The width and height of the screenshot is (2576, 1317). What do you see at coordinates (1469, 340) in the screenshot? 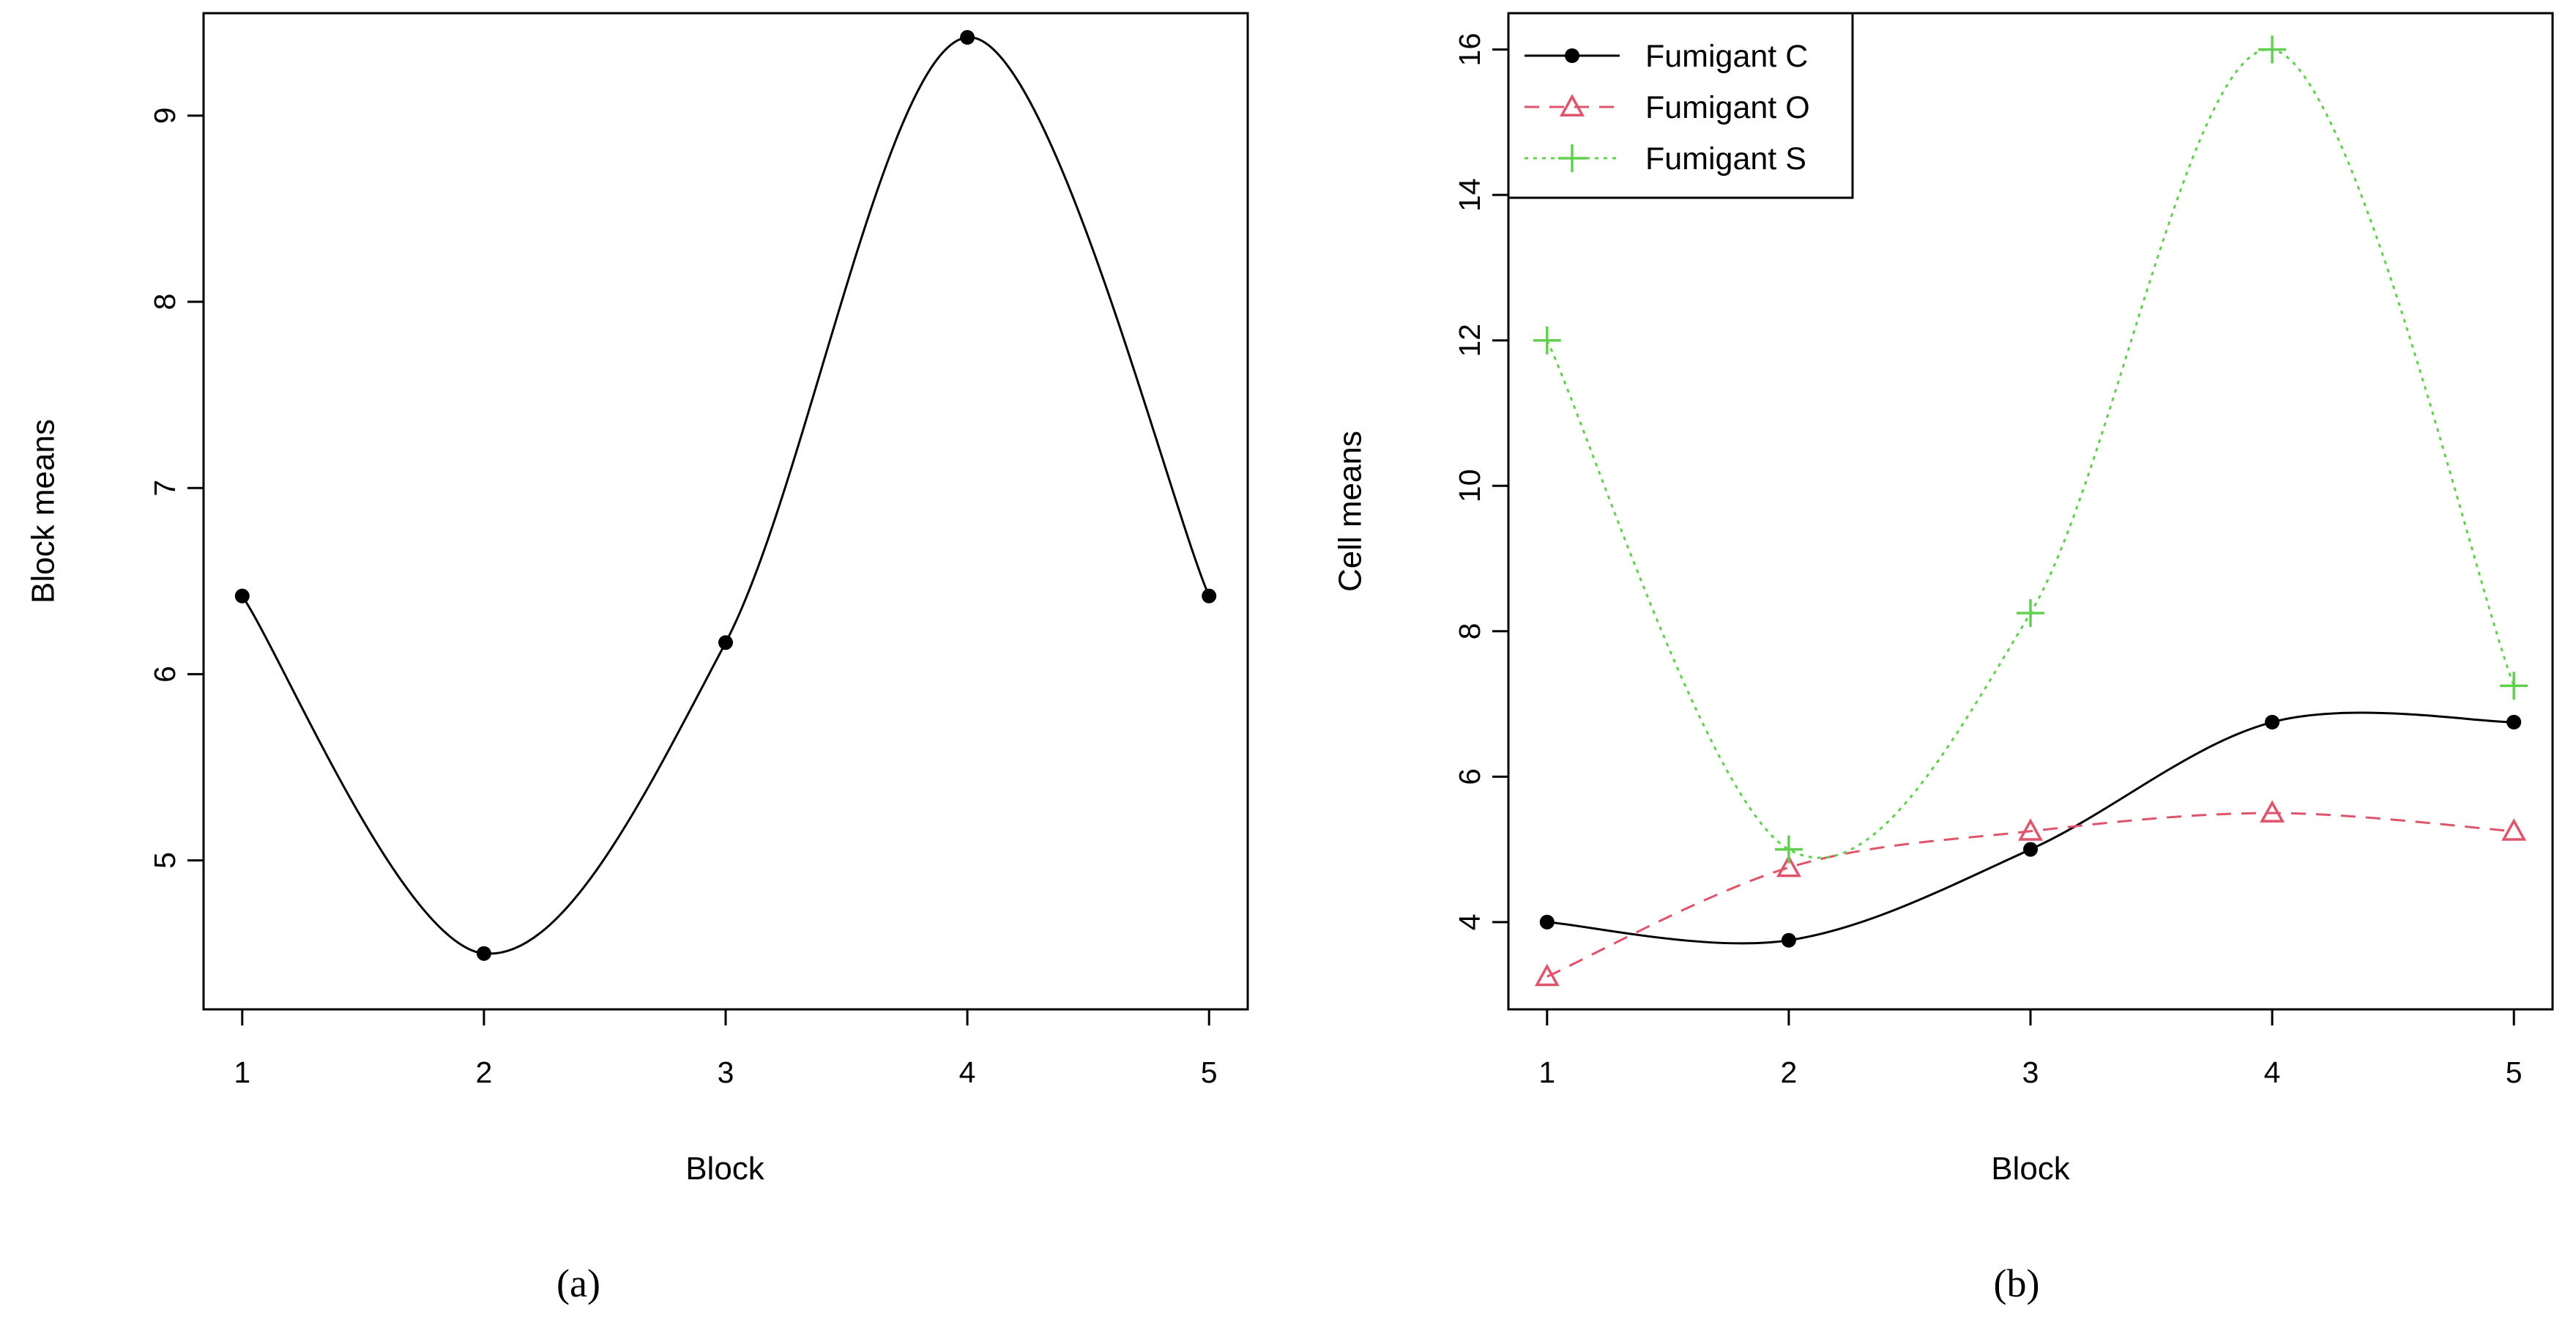
I see `y-tick-label: 12` at bounding box center [1469, 340].